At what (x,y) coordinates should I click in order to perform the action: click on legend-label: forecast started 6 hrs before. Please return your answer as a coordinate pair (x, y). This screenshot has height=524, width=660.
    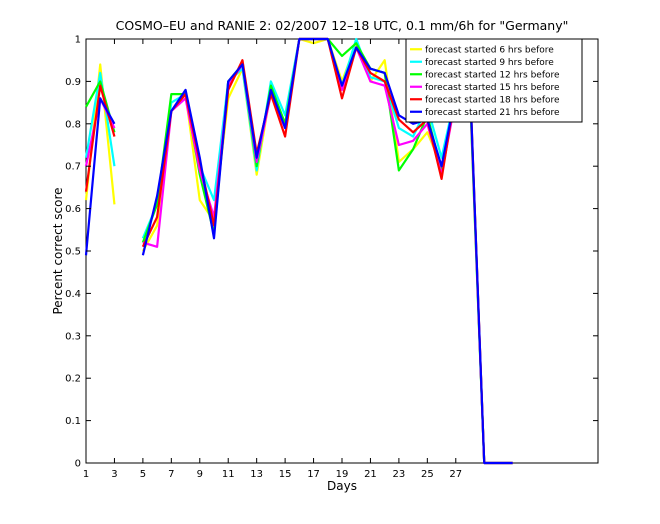
    Looking at the image, I should click on (489, 51).